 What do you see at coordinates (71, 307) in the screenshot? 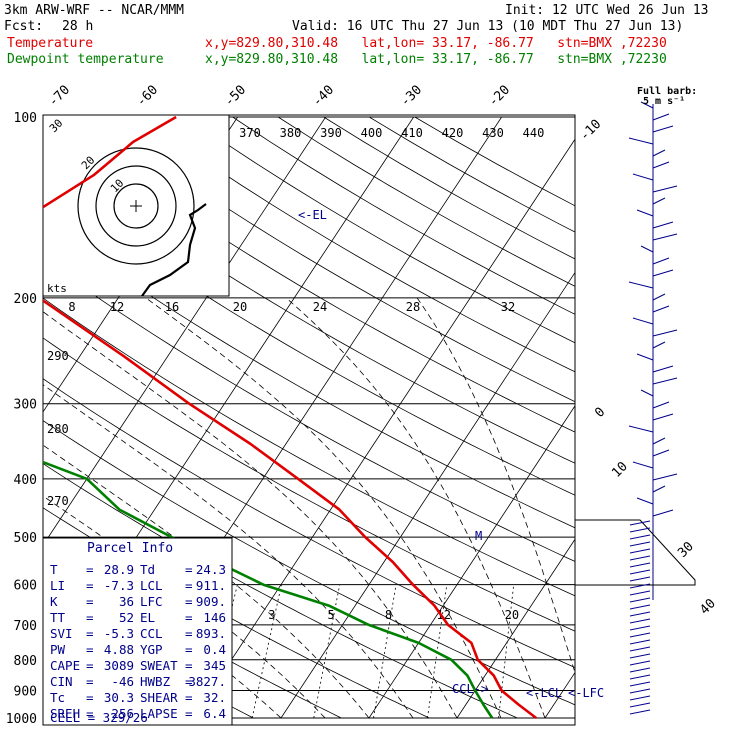
I see `hodograph-tick-label: 8` at bounding box center [71, 307].